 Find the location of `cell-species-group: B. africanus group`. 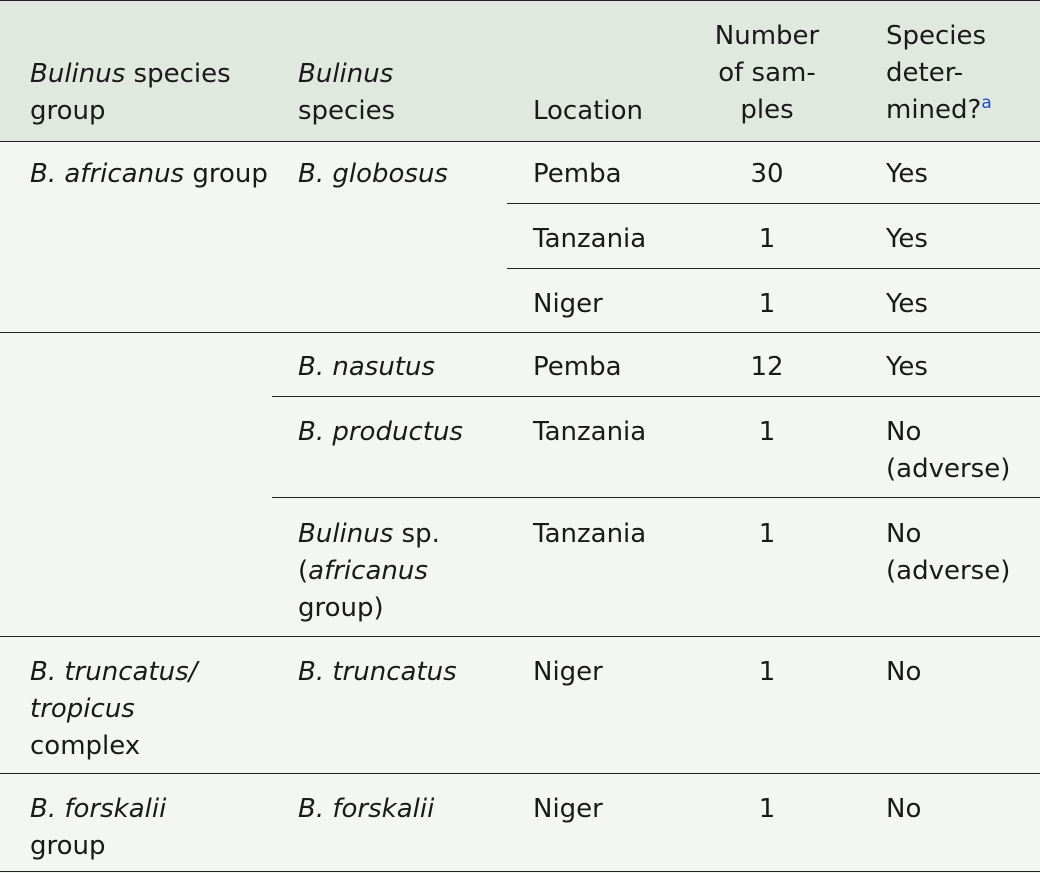

cell-species-group: B. africanus group is located at coordinates (149, 174).